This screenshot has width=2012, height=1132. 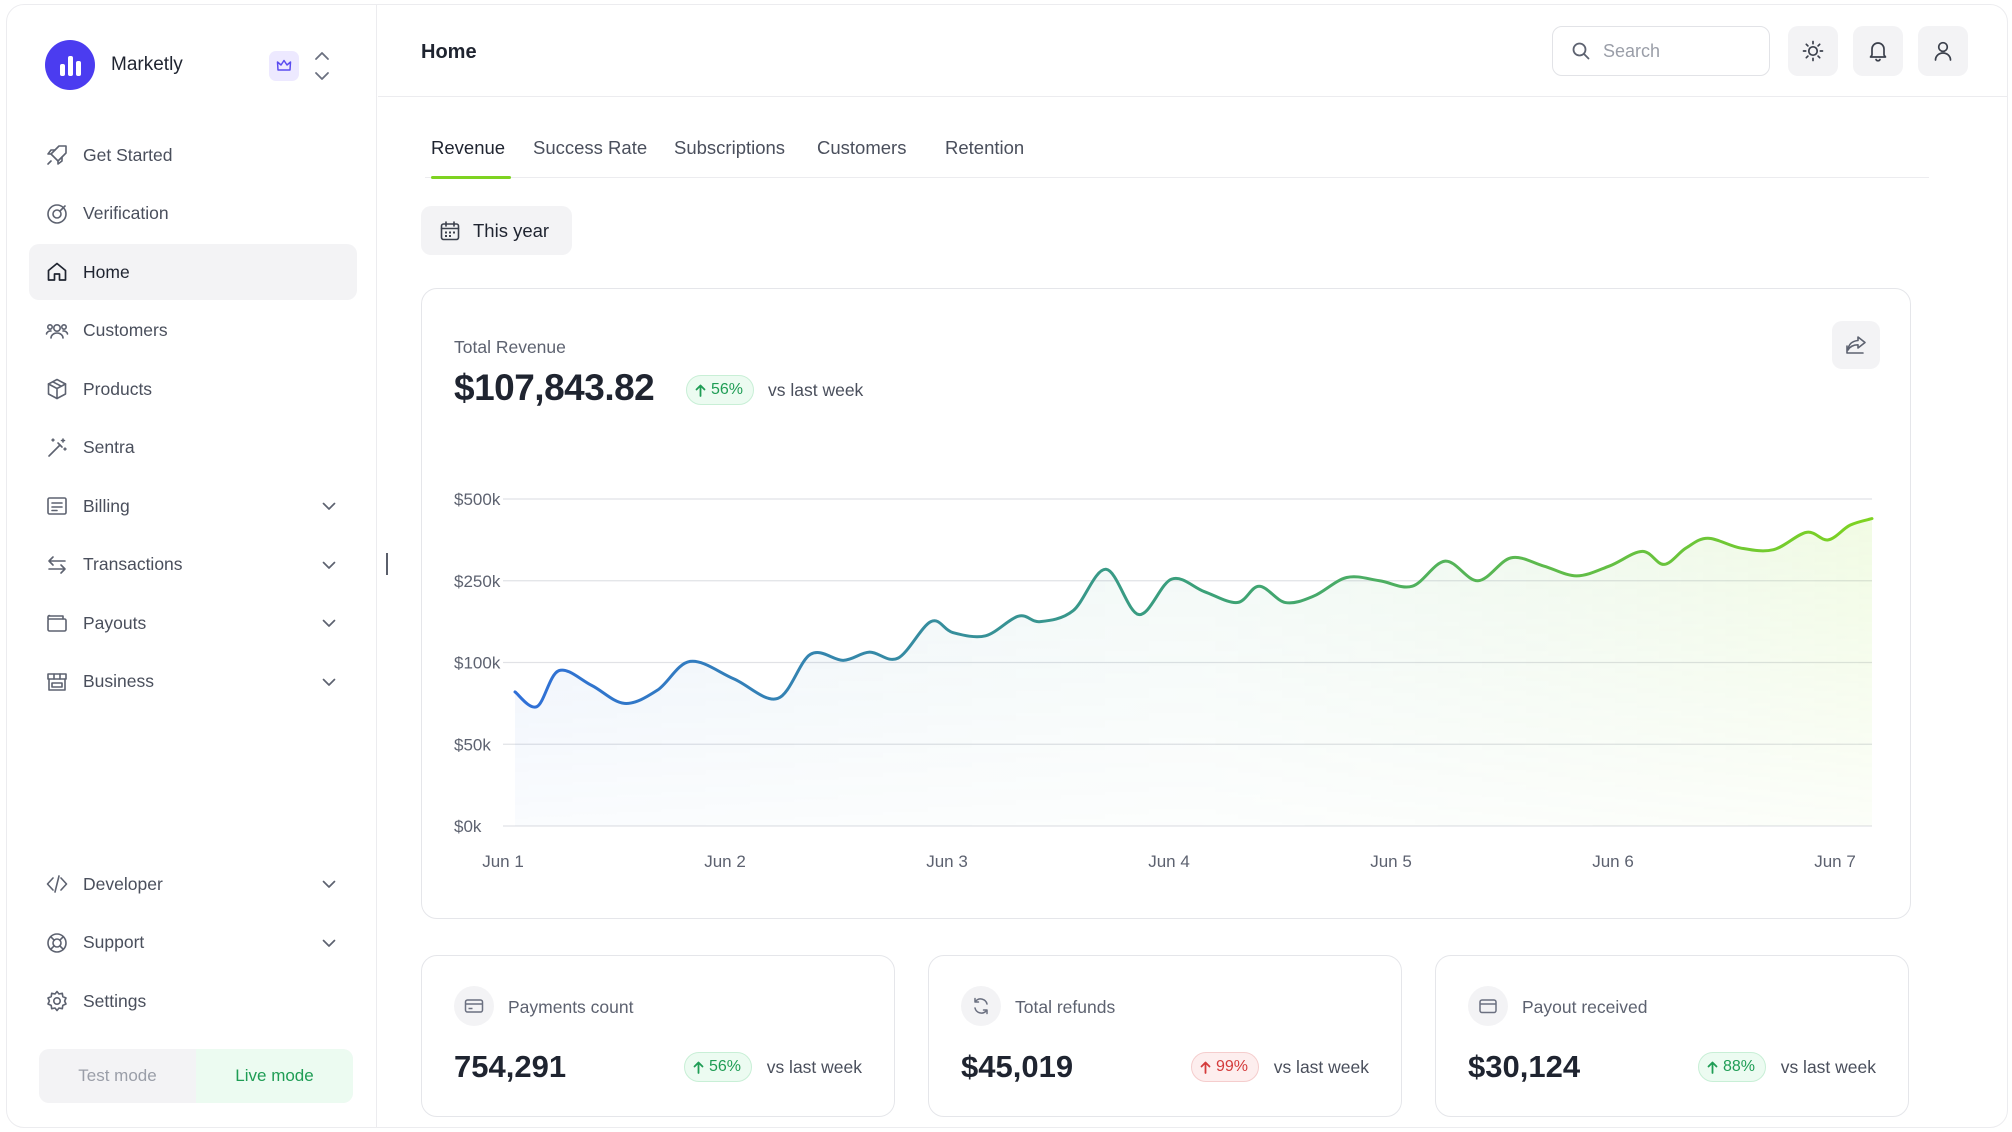 I want to click on arrows-swap-icon, so click(x=57, y=565).